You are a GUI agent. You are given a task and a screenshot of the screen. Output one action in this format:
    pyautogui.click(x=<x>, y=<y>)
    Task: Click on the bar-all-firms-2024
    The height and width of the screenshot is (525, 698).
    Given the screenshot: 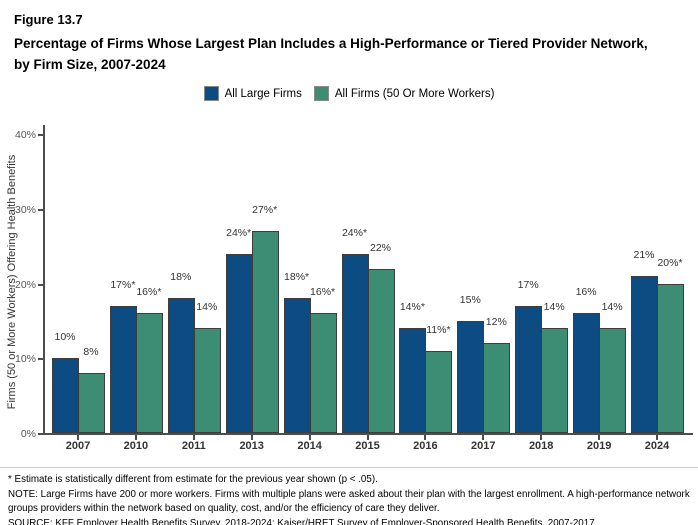 What is the action you would take?
    pyautogui.click(x=670, y=358)
    